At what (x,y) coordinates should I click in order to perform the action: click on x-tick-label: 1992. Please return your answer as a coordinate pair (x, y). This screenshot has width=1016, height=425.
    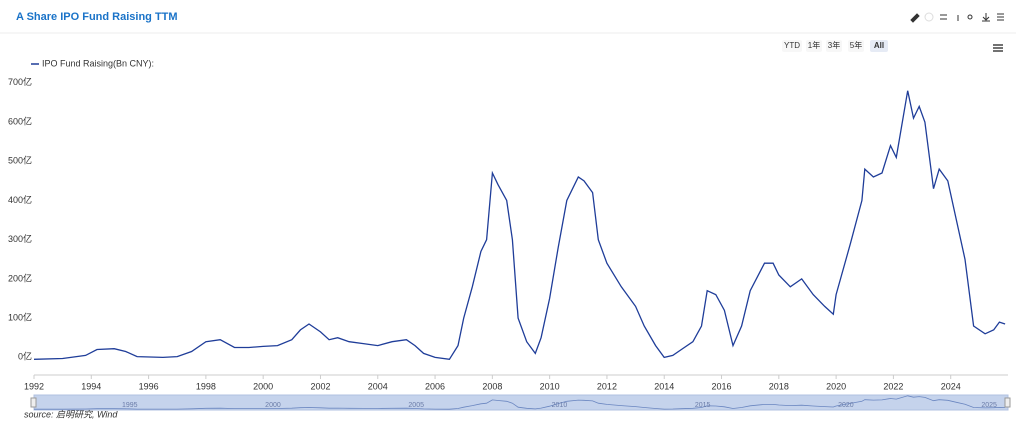
    Looking at the image, I should click on (34, 386).